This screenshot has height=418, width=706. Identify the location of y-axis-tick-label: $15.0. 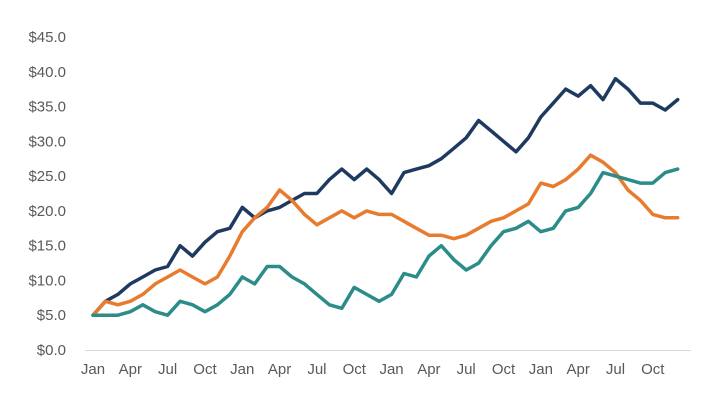
(47, 246).